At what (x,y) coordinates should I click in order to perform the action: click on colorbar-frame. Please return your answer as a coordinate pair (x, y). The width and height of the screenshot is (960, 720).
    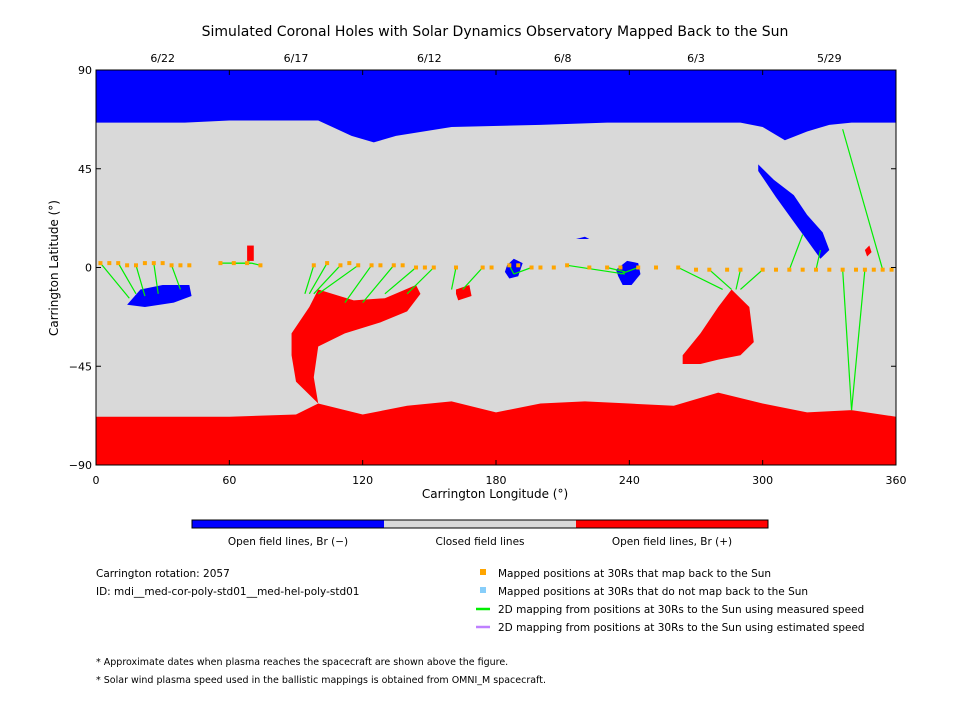
    Looking at the image, I should click on (480, 524).